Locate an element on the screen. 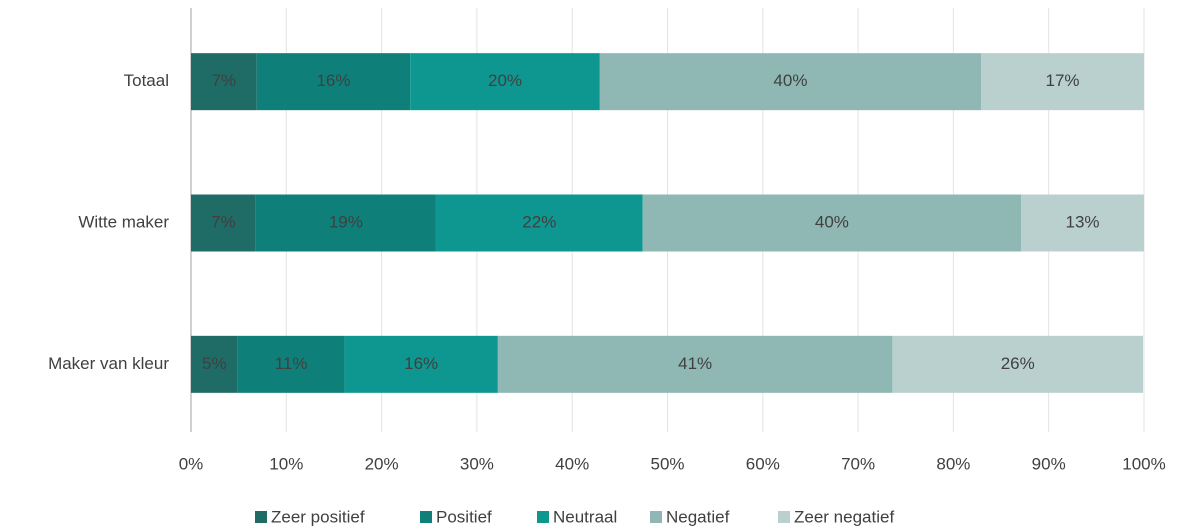  category-label: Witte maker is located at coordinates (123, 221).